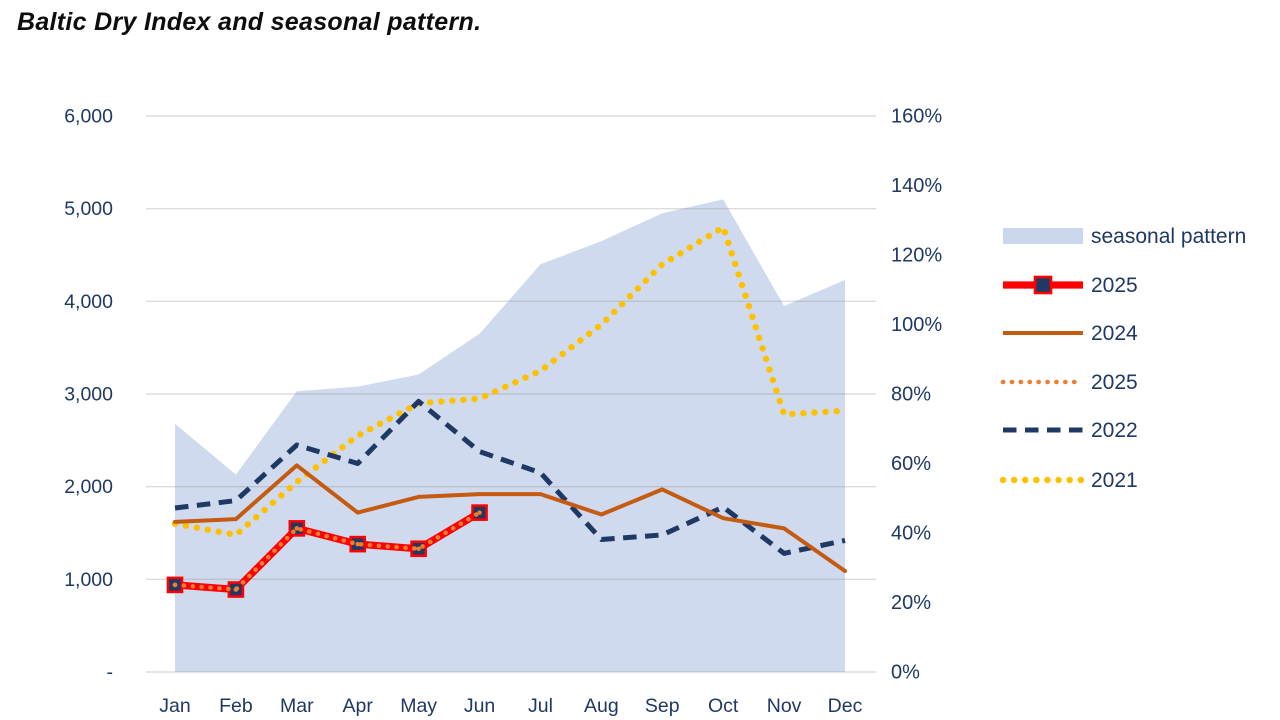 This screenshot has height=720, width=1280. What do you see at coordinates (1043, 285) in the screenshot?
I see `legend-swatch-2025-marker` at bounding box center [1043, 285].